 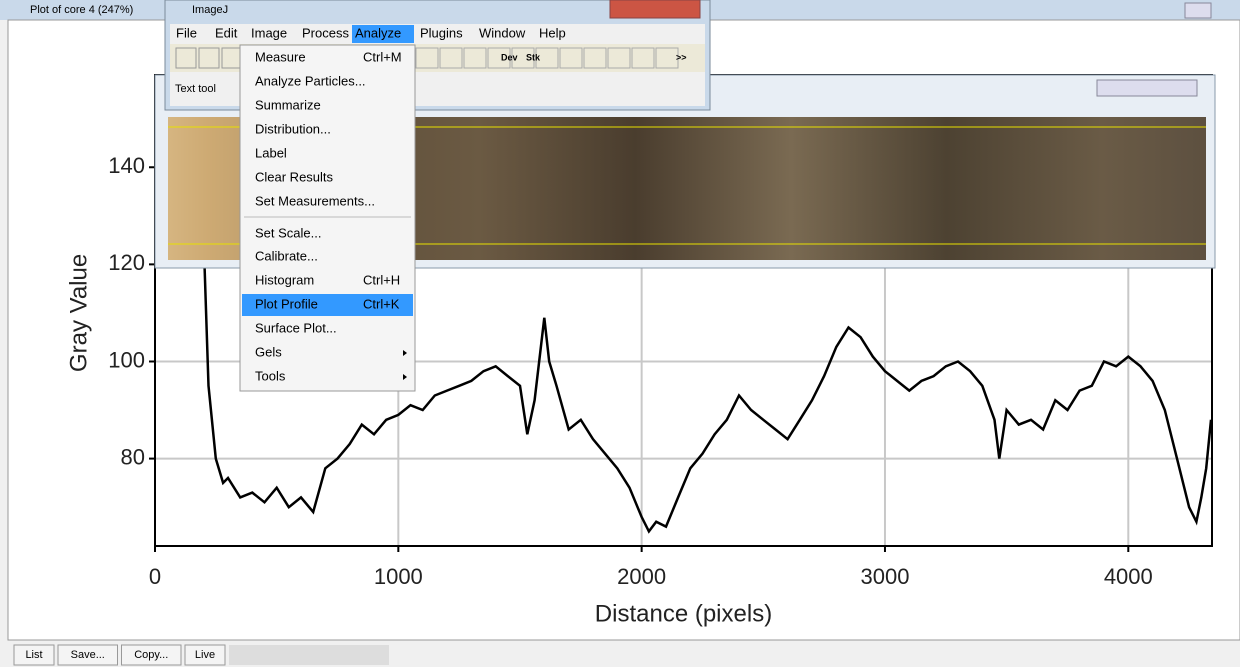 I want to click on menu-bar, so click(x=437, y=34).